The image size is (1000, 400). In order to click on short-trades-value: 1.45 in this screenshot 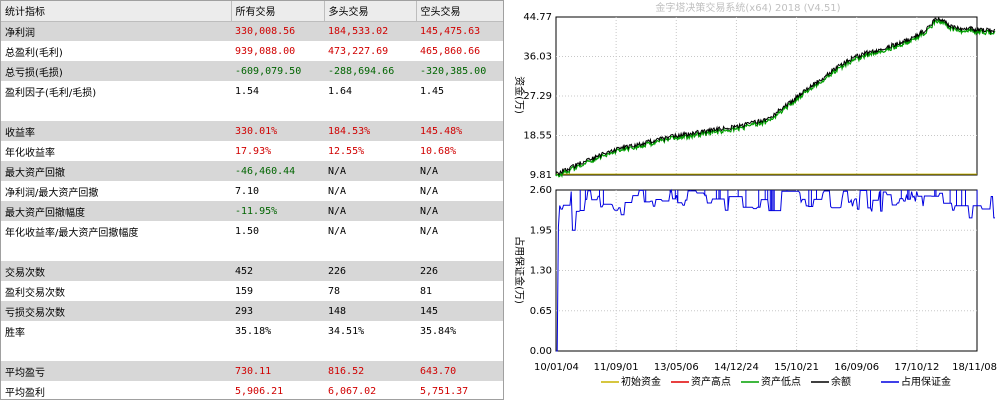, I will do `click(432, 91)`.